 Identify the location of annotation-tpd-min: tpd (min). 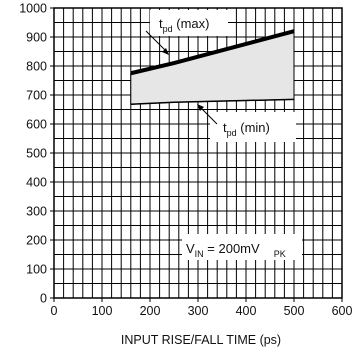
(246, 123).